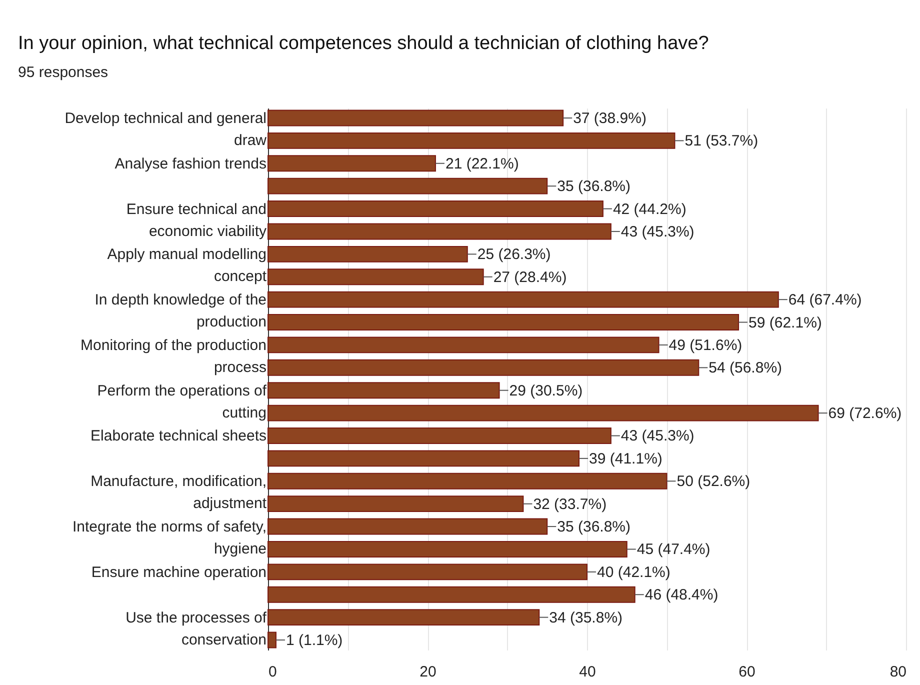  What do you see at coordinates (625, 459) in the screenshot?
I see `data-label: 39 (41.1%)` at bounding box center [625, 459].